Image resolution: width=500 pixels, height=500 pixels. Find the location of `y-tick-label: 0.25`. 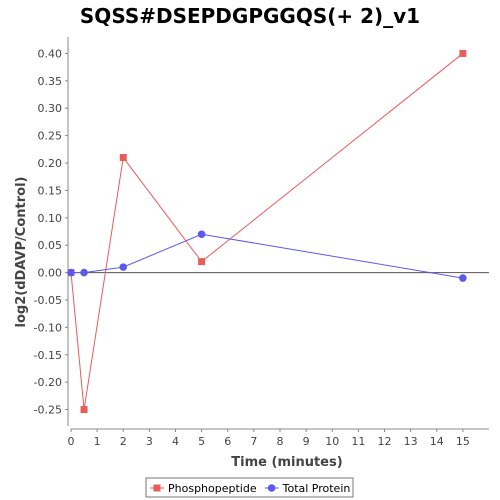

y-tick-label: 0.25 is located at coordinates (50, 136).